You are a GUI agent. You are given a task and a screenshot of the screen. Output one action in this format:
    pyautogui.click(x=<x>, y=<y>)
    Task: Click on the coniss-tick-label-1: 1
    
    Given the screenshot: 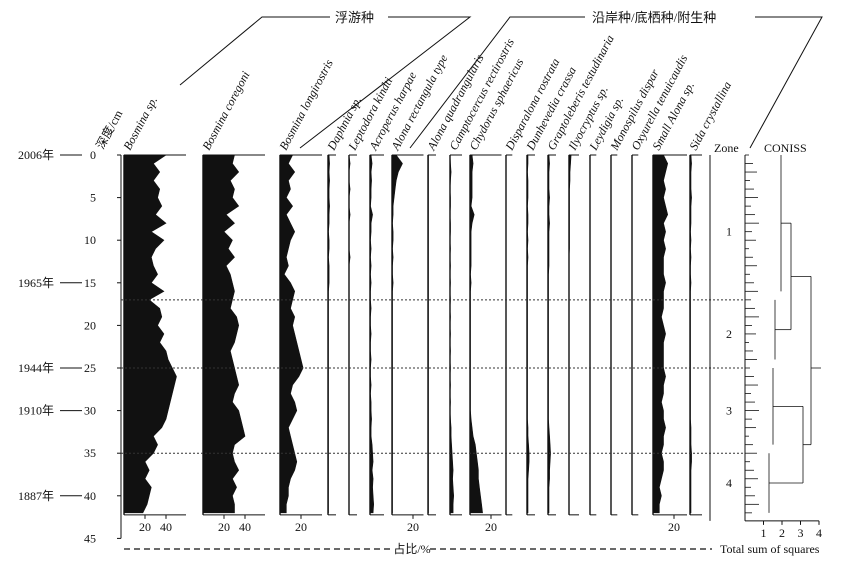 What is the action you would take?
    pyautogui.click(x=764, y=533)
    